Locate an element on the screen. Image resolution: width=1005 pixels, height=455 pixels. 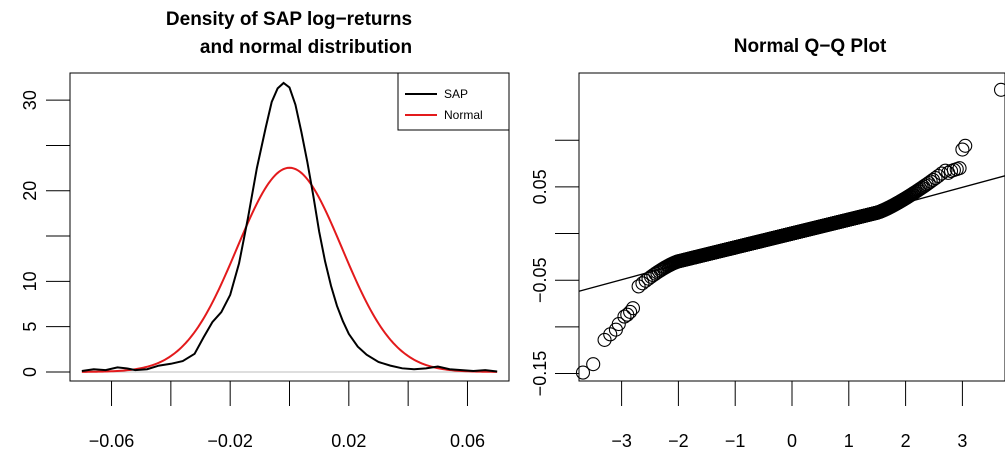
density-x-axis: −0.06 −0.02 0.02 0.06 is located at coordinates (287, 416).